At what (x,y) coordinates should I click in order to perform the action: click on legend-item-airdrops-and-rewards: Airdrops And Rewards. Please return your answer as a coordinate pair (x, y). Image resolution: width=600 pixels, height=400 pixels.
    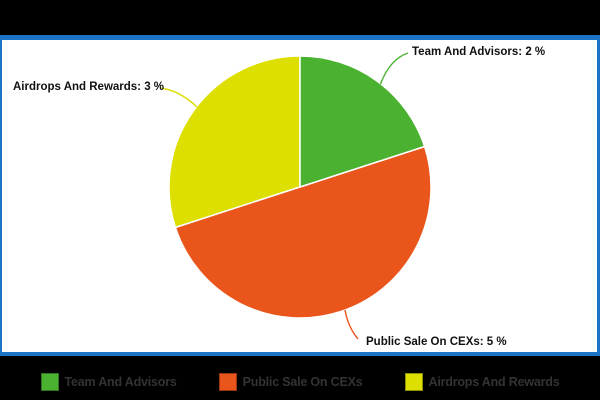
    Looking at the image, I should click on (482, 382).